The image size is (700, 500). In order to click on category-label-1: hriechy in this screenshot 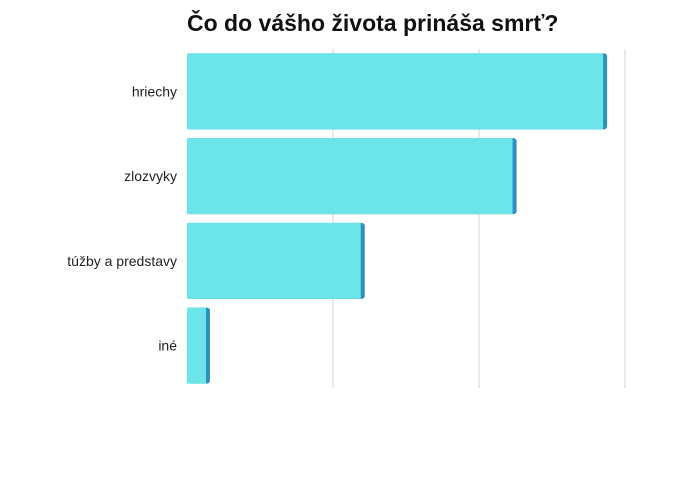, I will do `click(154, 91)`.